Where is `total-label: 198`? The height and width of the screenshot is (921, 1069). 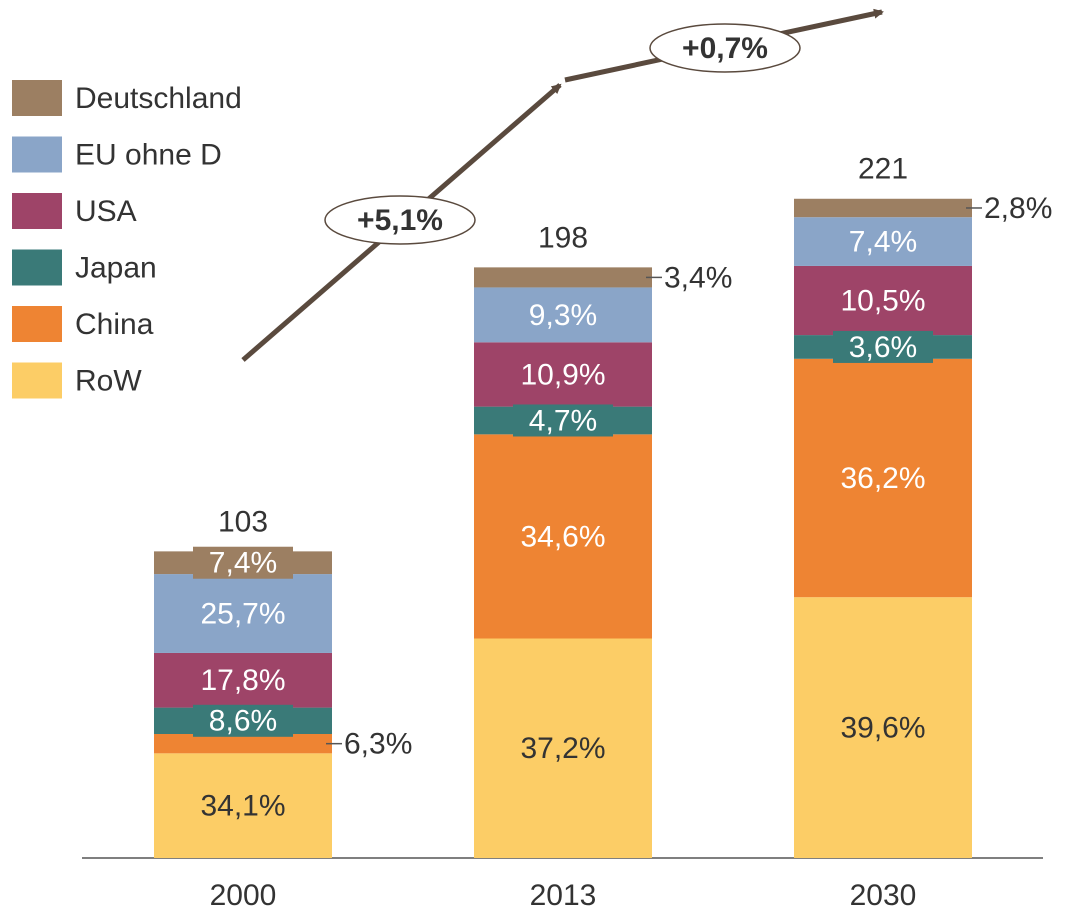
total-label: 198 is located at coordinates (563, 237).